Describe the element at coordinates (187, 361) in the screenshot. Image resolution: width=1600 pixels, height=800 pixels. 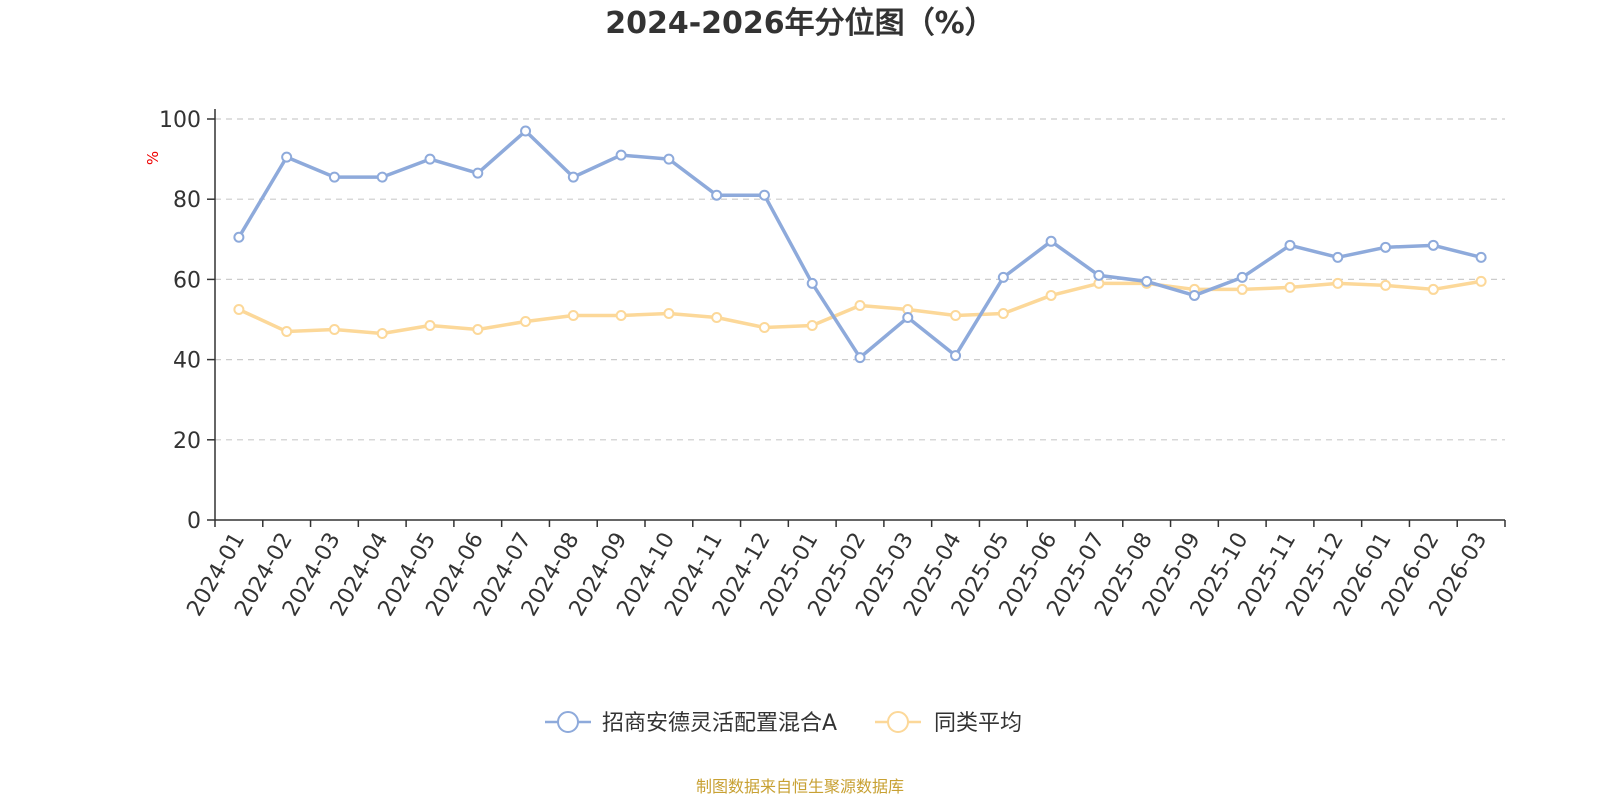
I see `y-tick-label: 40` at that location.